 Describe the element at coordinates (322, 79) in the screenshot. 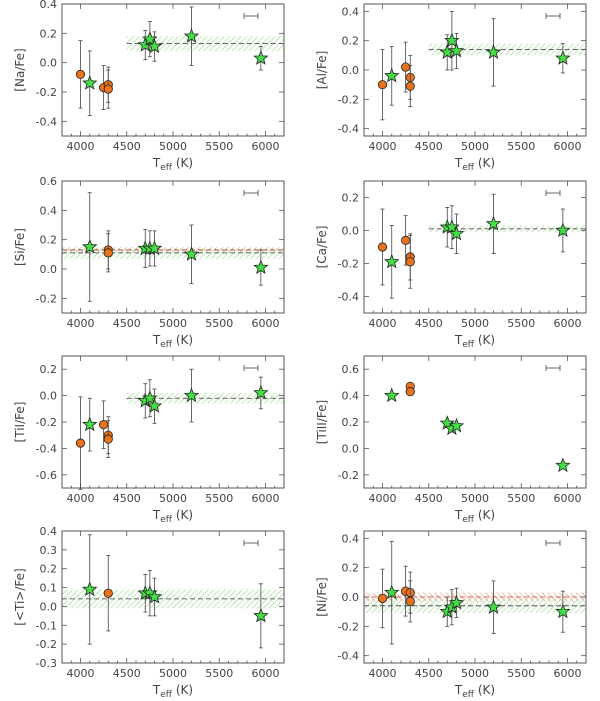

I see `y-axis-label-element: Al` at that location.